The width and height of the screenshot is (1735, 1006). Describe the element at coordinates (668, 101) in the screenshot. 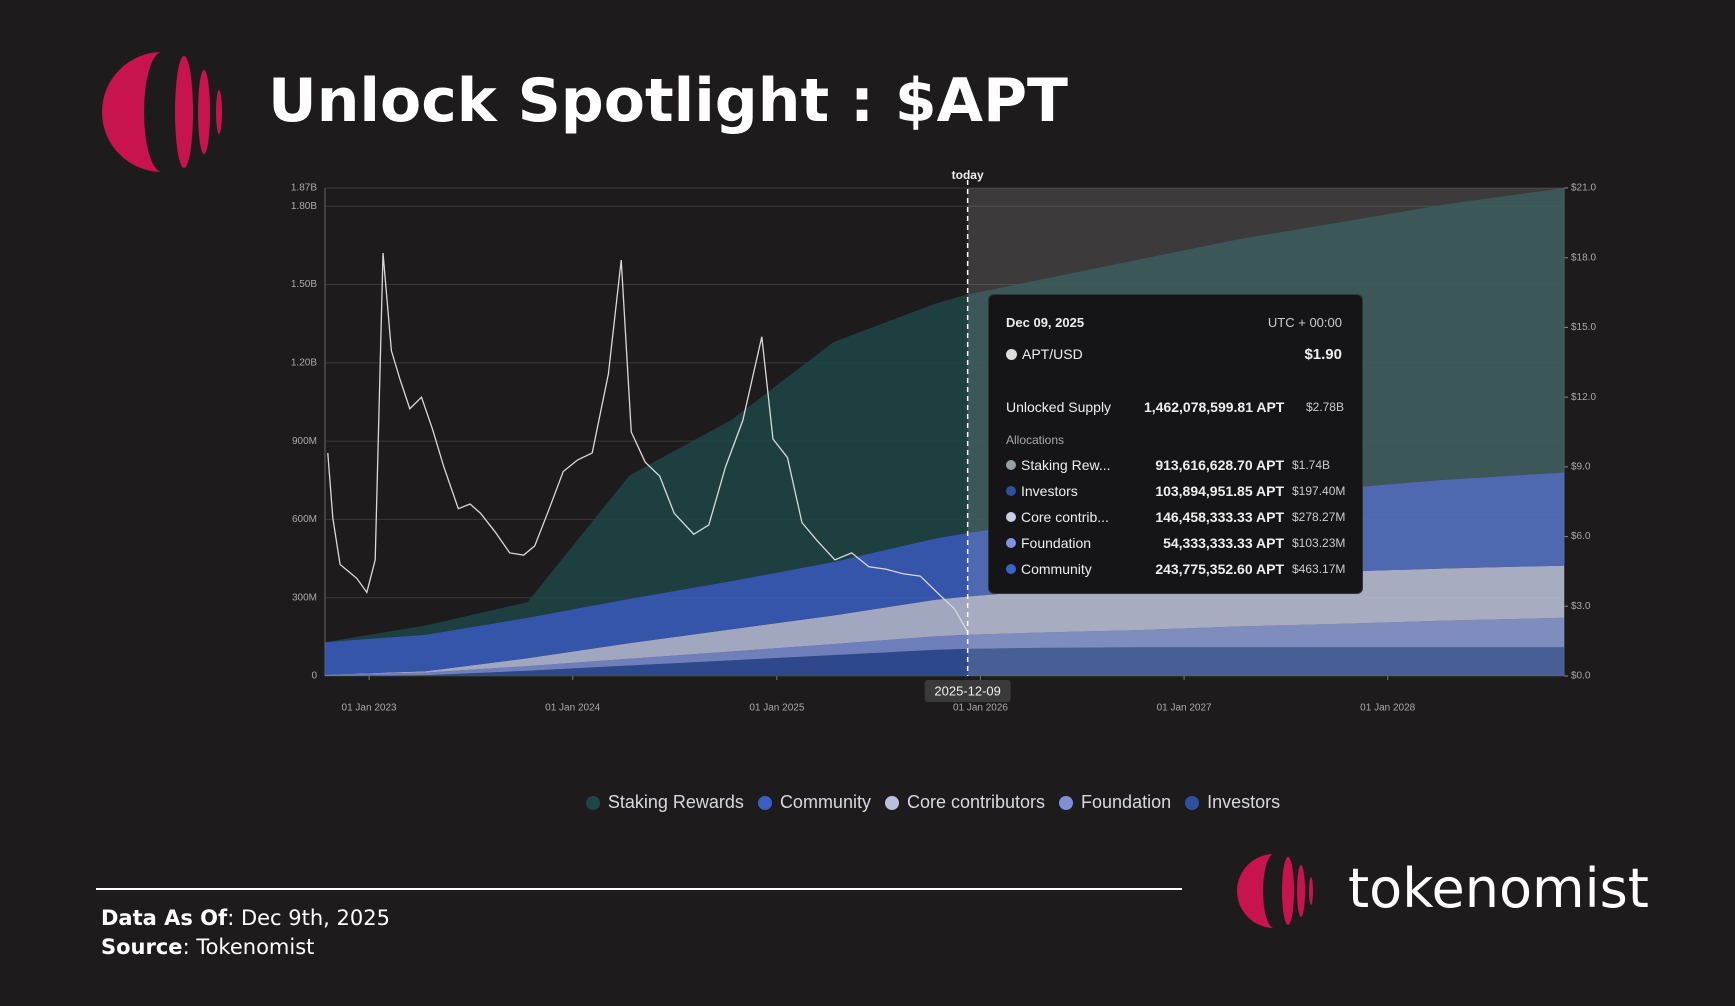

I see `title: Unlock Spotlight : $APT` at that location.